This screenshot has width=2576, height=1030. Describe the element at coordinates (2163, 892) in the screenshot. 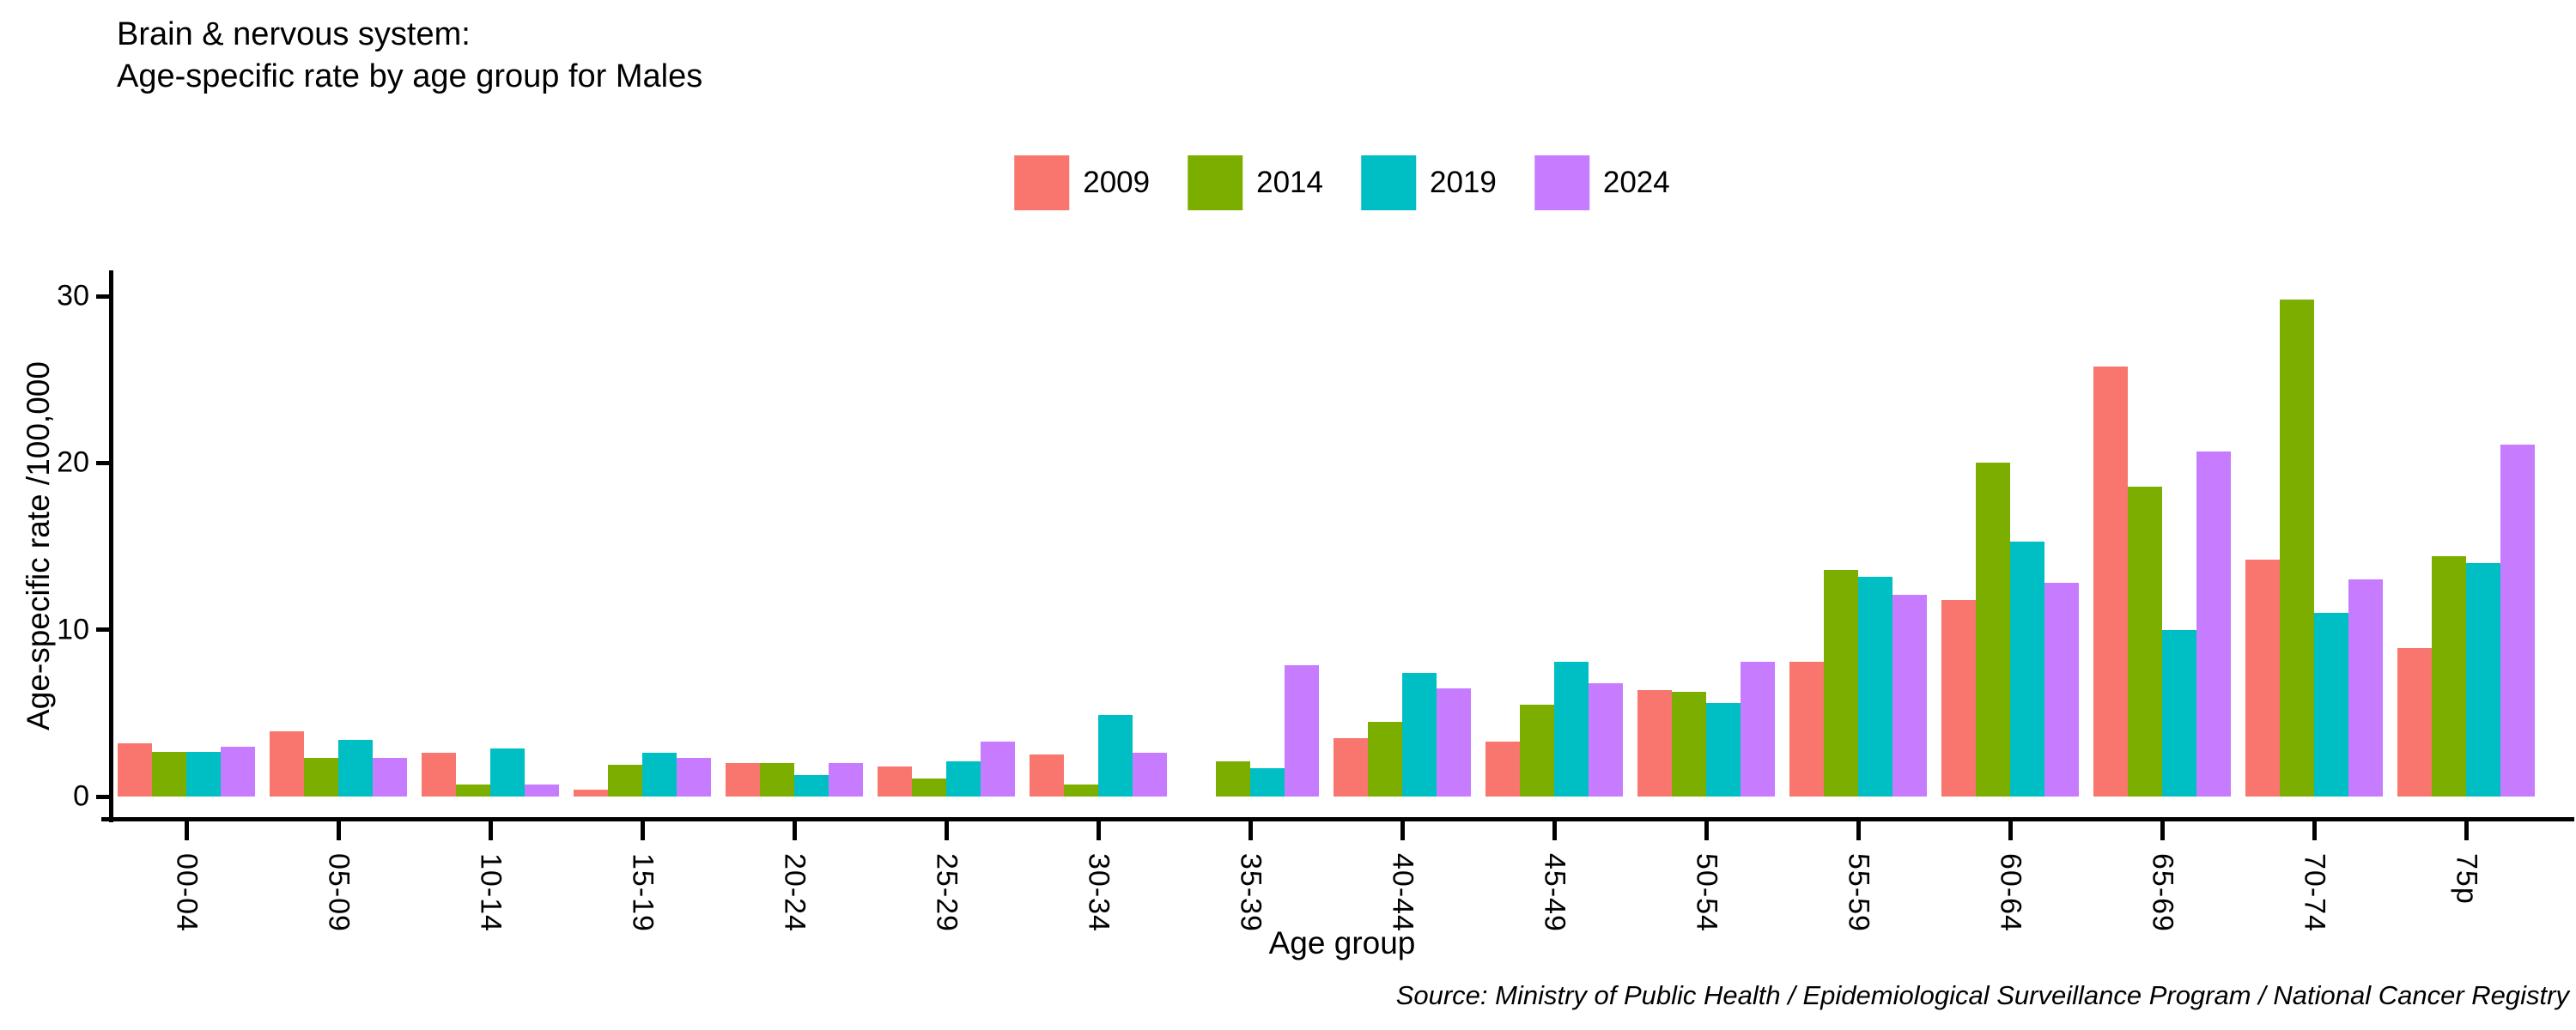

I see `x-tick-label: 65-69` at that location.